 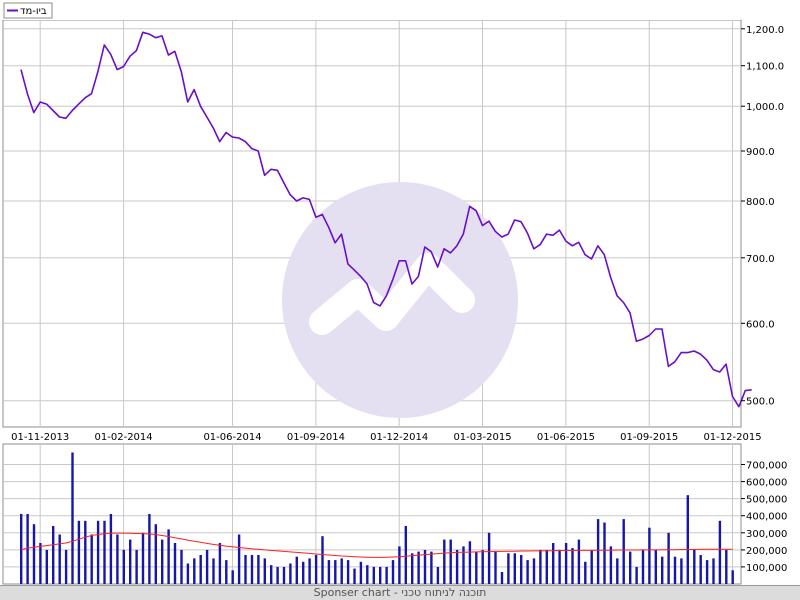 What do you see at coordinates (482, 437) in the screenshot?
I see `x-tick-label: 01-03-2015` at bounding box center [482, 437].